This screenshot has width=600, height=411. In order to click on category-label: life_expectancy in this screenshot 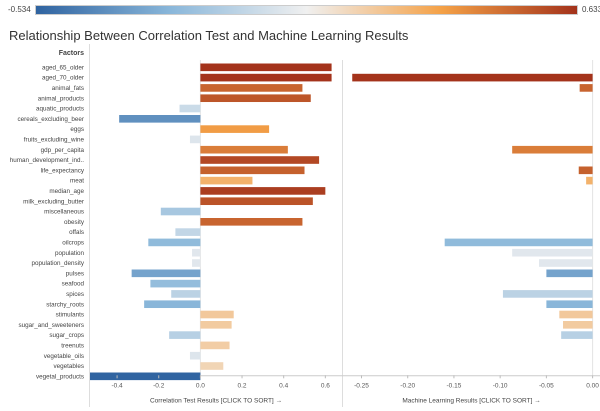, I will do `click(63, 170)`.